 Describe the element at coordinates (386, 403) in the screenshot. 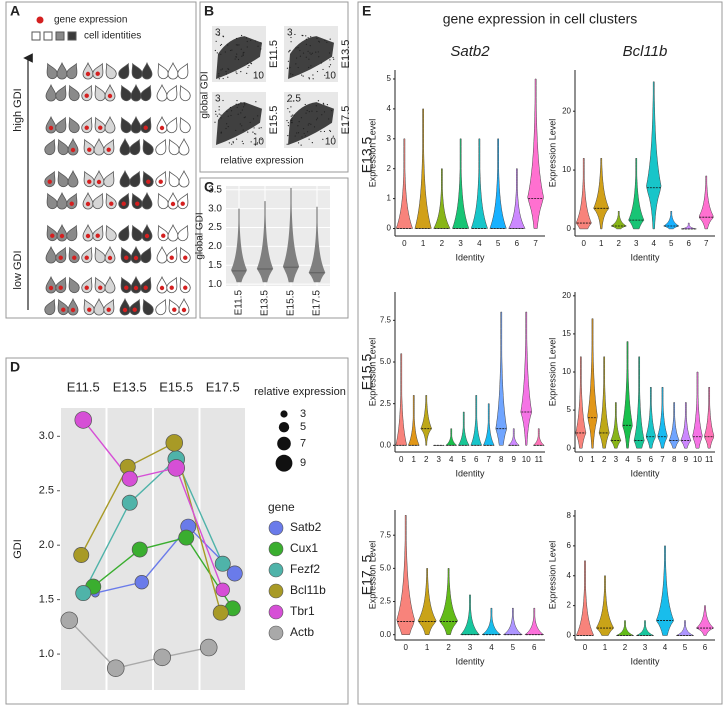

I see `y-tick-label: 2.5` at that location.